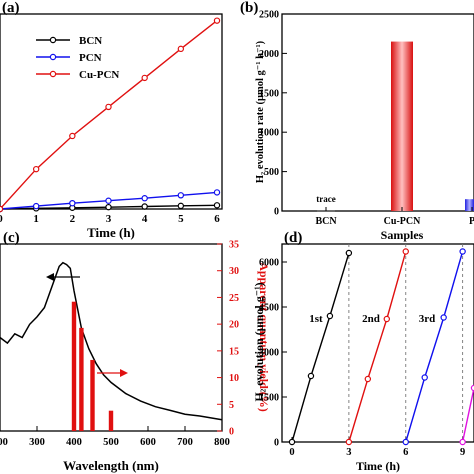 The width and height of the screenshot is (474, 474). Describe the element at coordinates (36, 219) in the screenshot. I see `panel-a-xtick-label: 1` at that location.